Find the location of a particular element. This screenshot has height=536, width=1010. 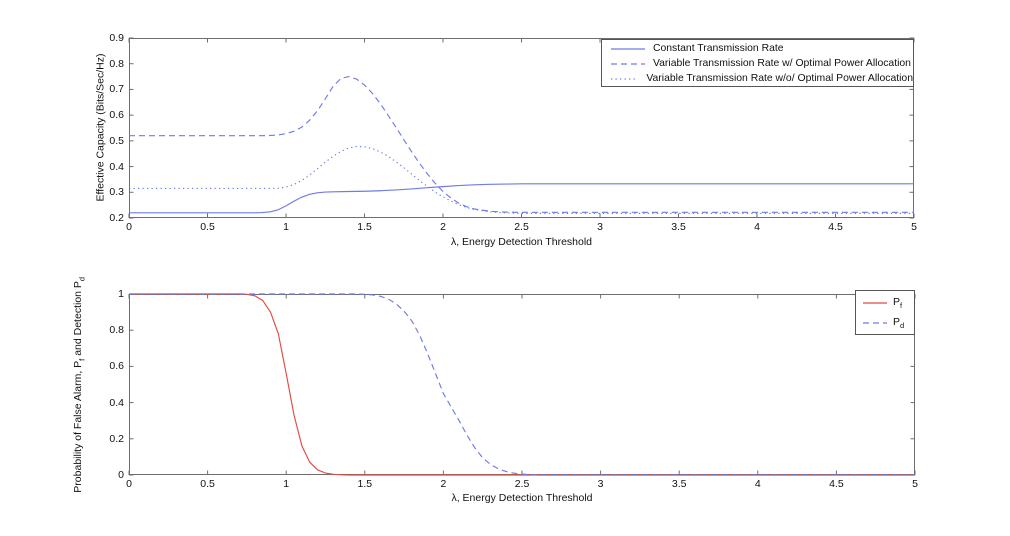

legend-entry: Constant Transmission Rate is located at coordinates (757, 48).